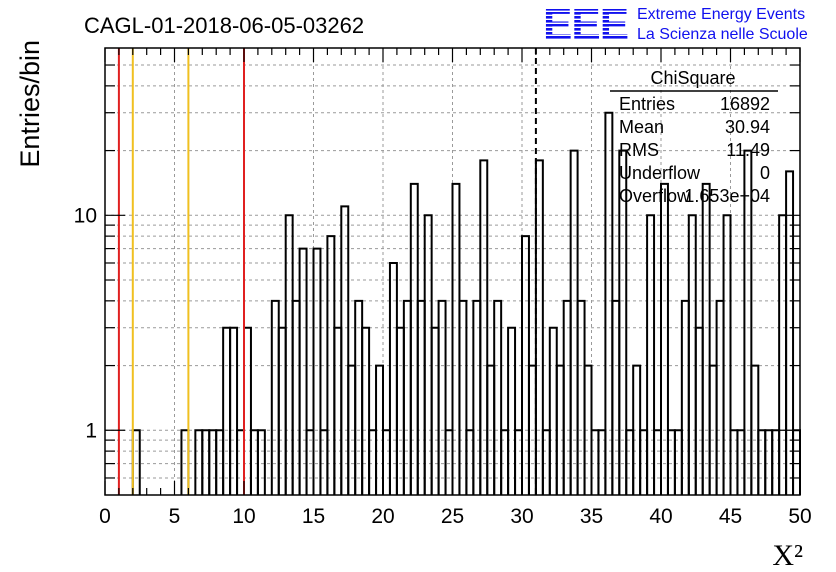 The height and width of the screenshot is (572, 836). I want to click on logo-line-2: La Scienza nelle Scuole, so click(722, 34).